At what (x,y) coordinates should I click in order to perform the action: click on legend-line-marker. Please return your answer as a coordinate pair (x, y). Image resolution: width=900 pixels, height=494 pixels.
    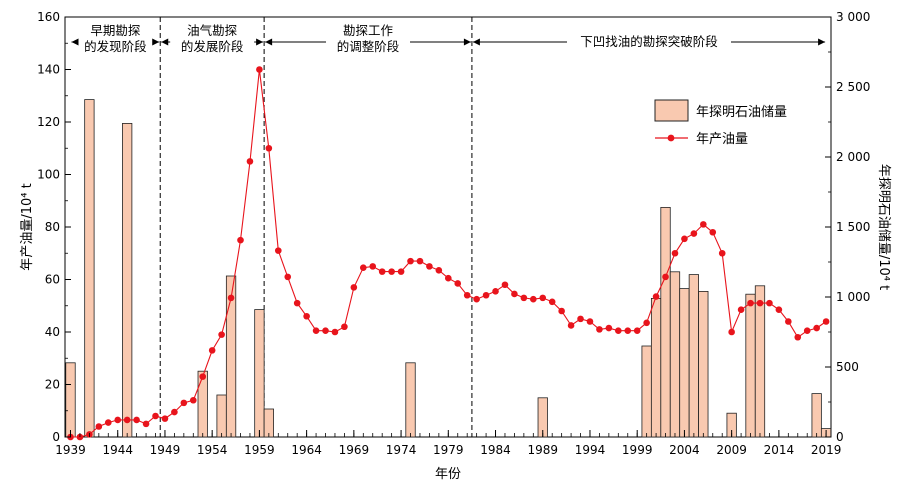
    Looking at the image, I should click on (671, 138).